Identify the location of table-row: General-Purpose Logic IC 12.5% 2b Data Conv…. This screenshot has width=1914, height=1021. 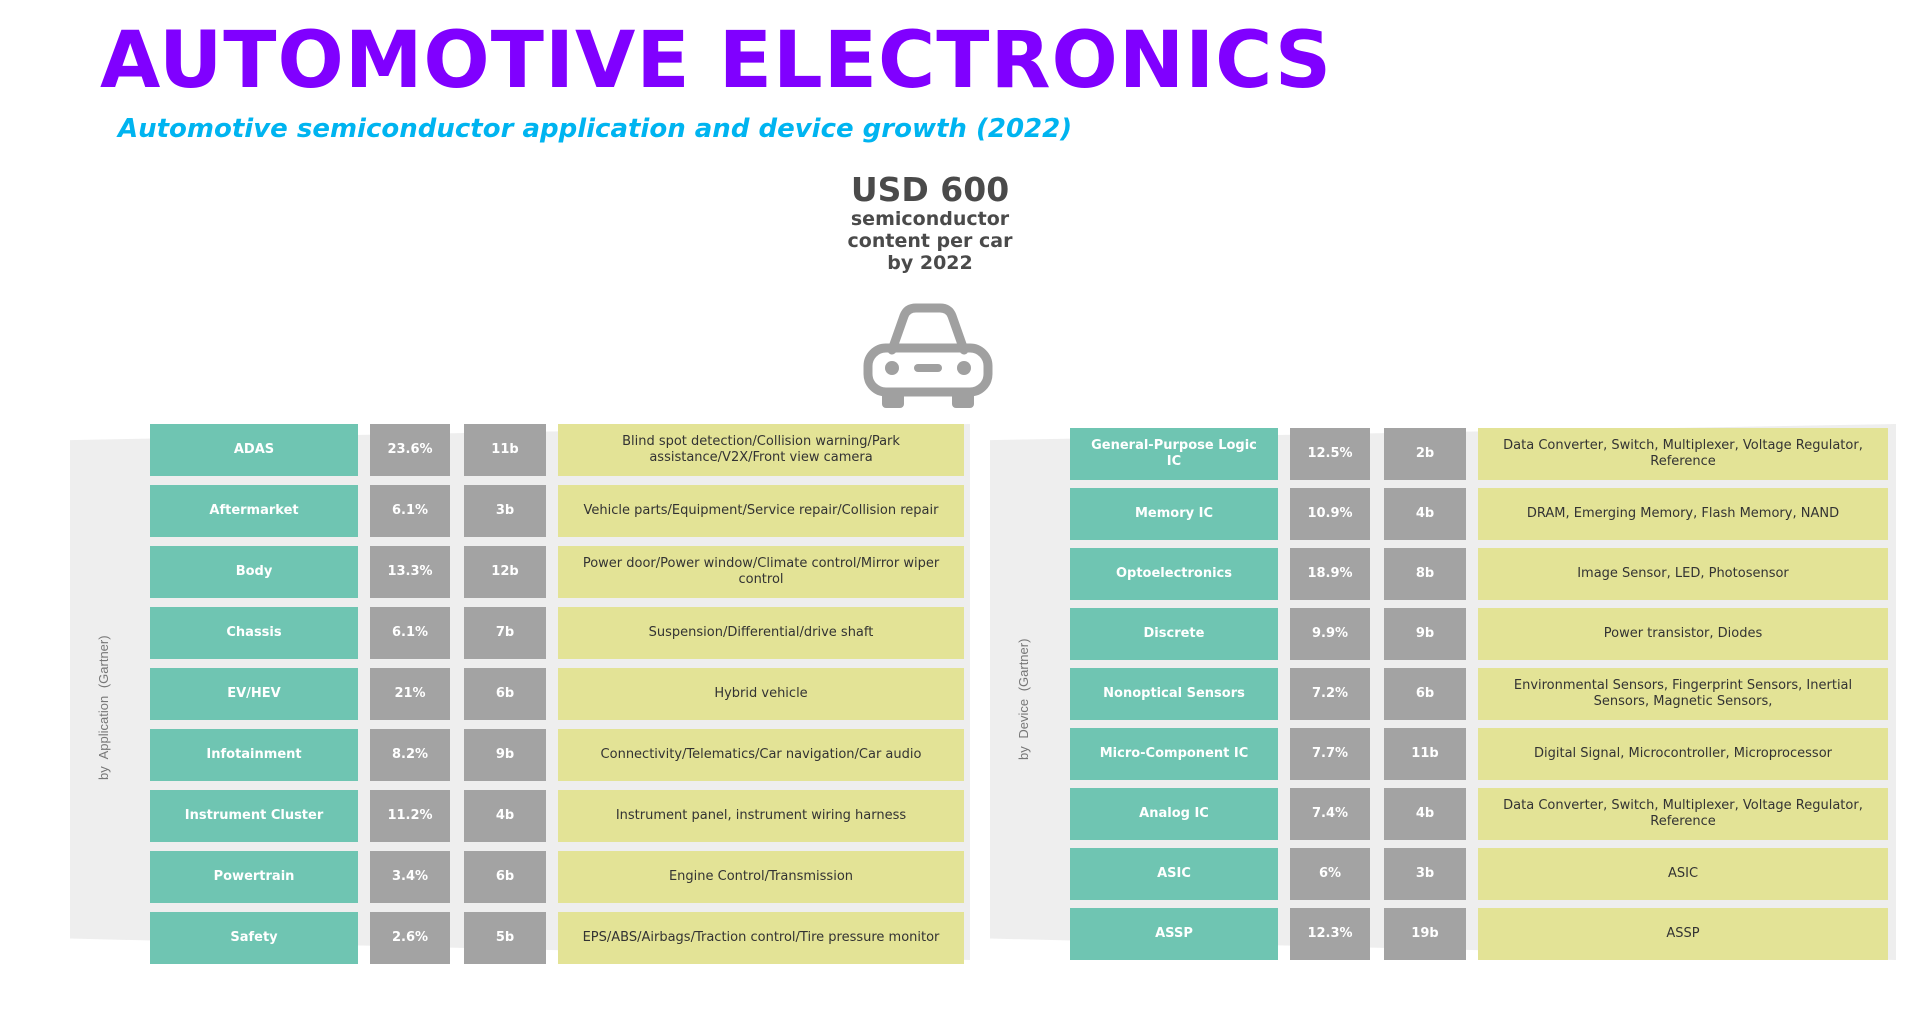
(957, 454).